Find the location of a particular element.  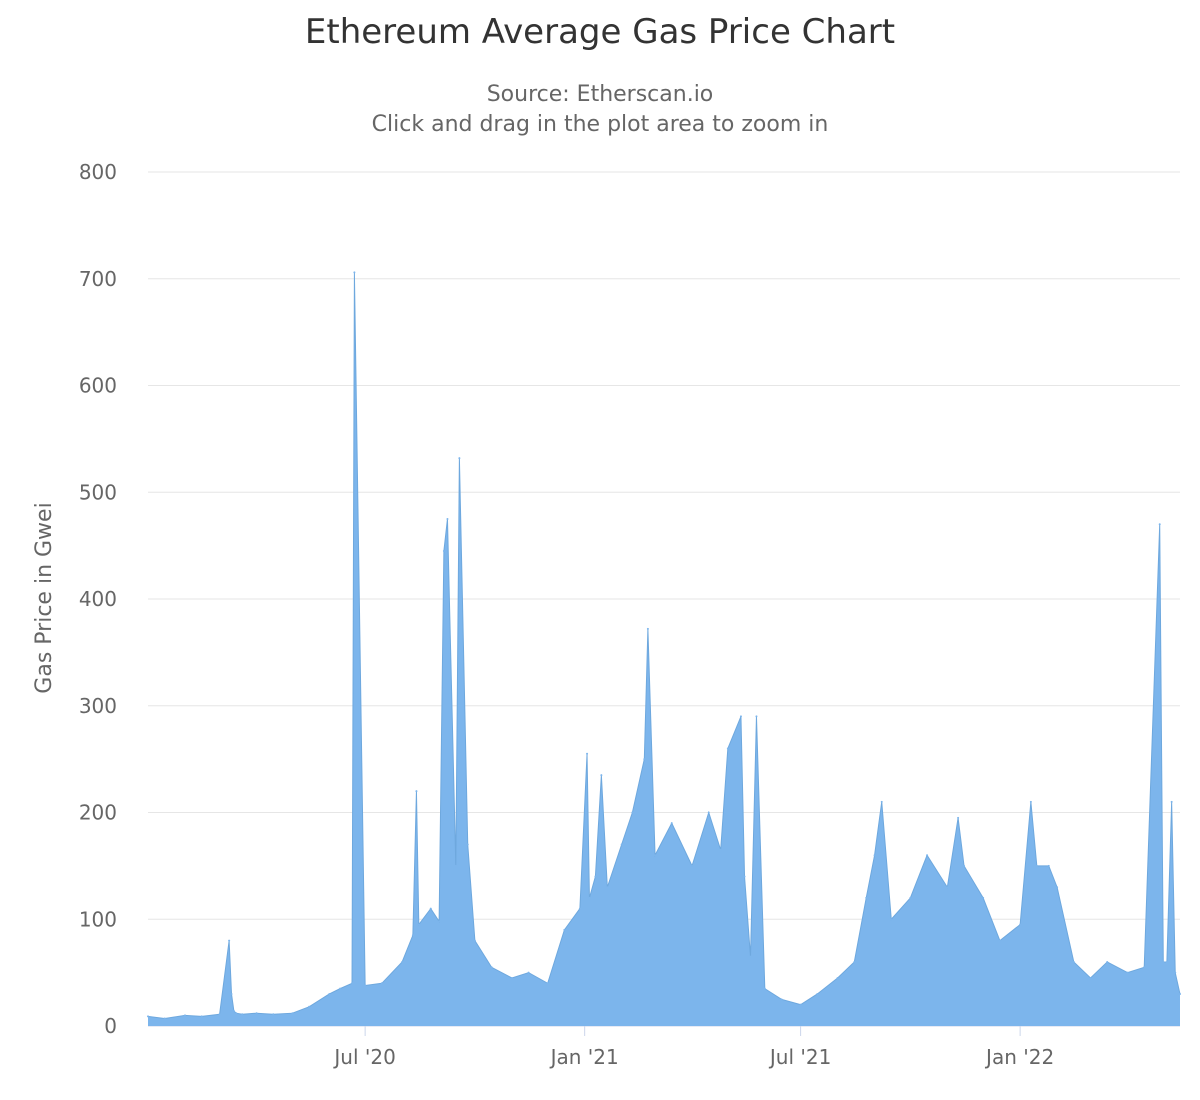

y-tick-label: 700 is located at coordinates (98, 279).